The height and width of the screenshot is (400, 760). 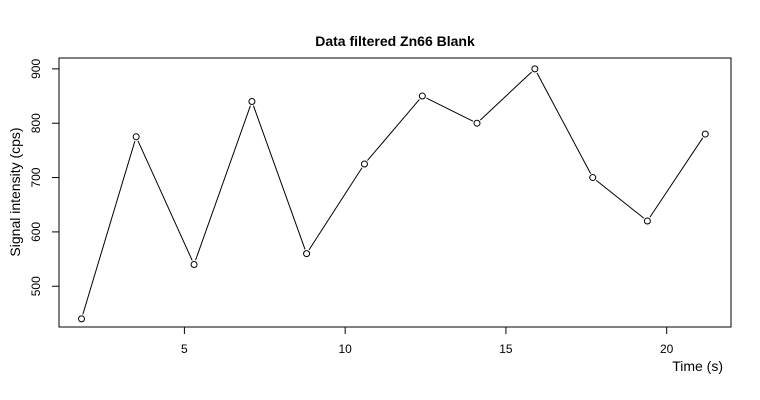 I want to click on chart-title: Data filtered Zn66 Blank, so click(x=395, y=41).